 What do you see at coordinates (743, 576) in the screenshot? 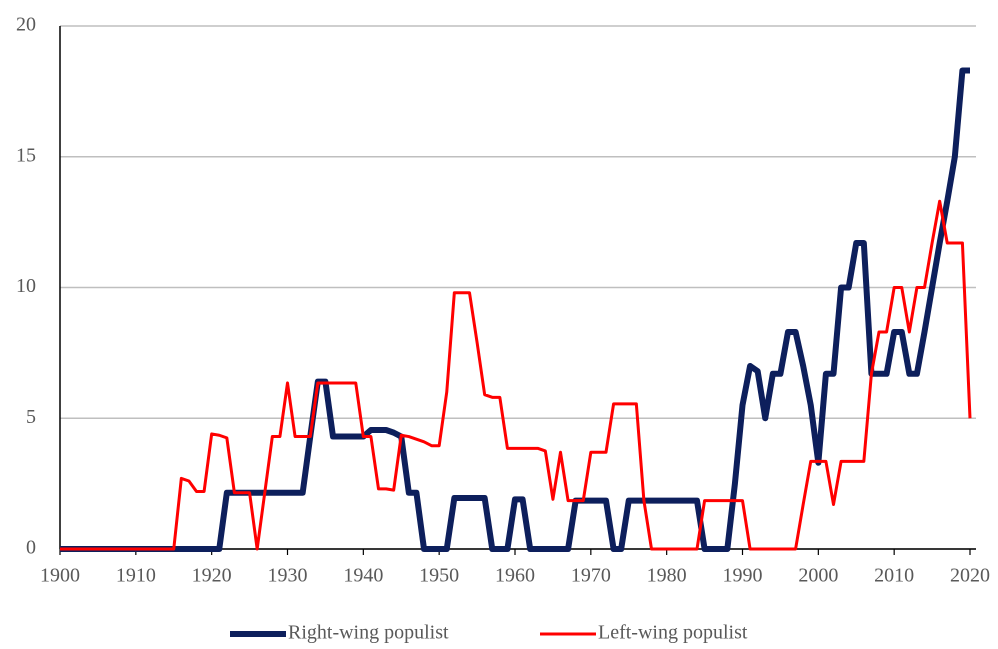
I see `x-tick-label: 1990` at bounding box center [743, 576].